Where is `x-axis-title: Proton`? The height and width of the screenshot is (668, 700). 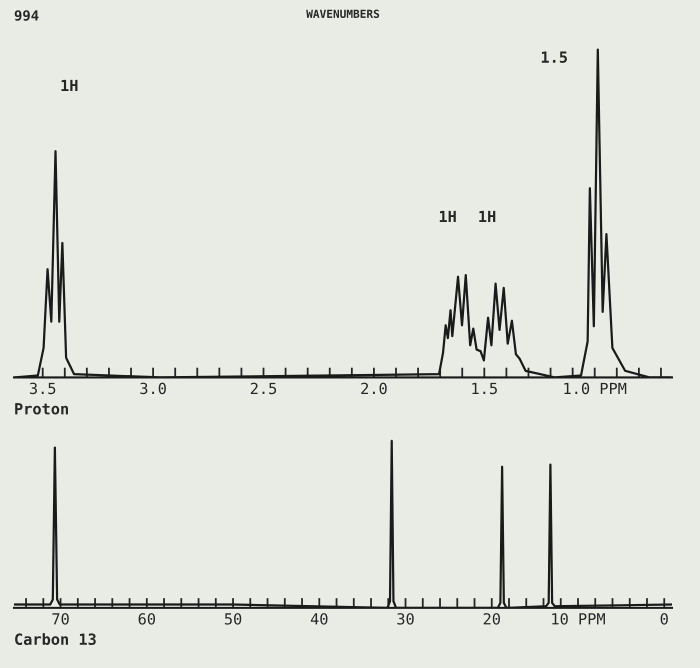 x-axis-title: Proton is located at coordinates (41, 409).